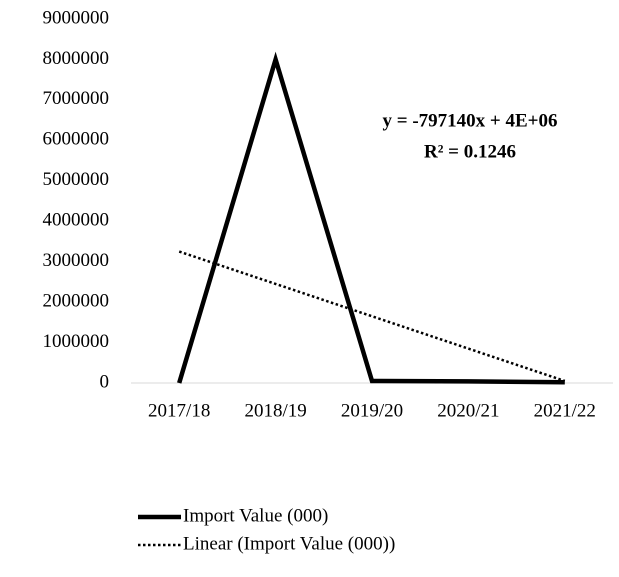 The height and width of the screenshot is (577, 619). I want to click on x-tick-label: 2021/22, so click(565, 410).